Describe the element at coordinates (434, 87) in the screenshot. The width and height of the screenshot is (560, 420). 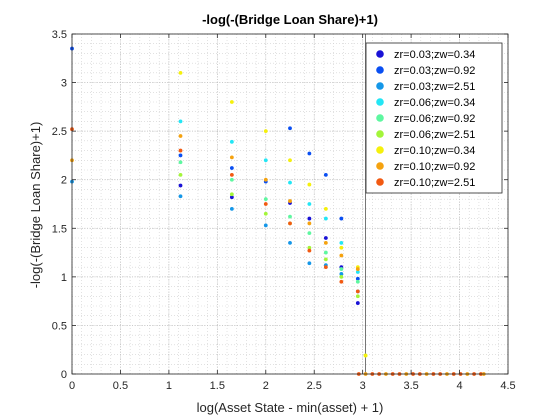
I see `legend-entry: zr=0.03;zw=2.51` at that location.